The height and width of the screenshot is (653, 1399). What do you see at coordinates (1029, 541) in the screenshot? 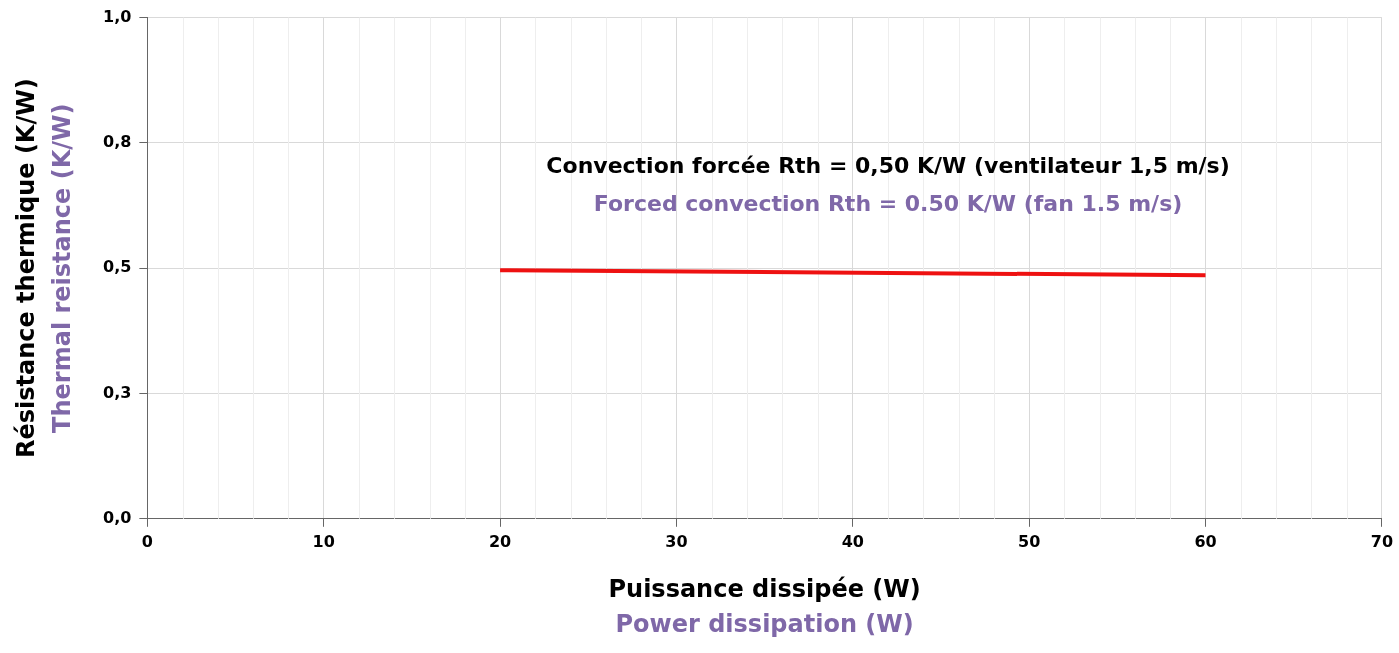
I see `x-tick-label: 50` at bounding box center [1029, 541].